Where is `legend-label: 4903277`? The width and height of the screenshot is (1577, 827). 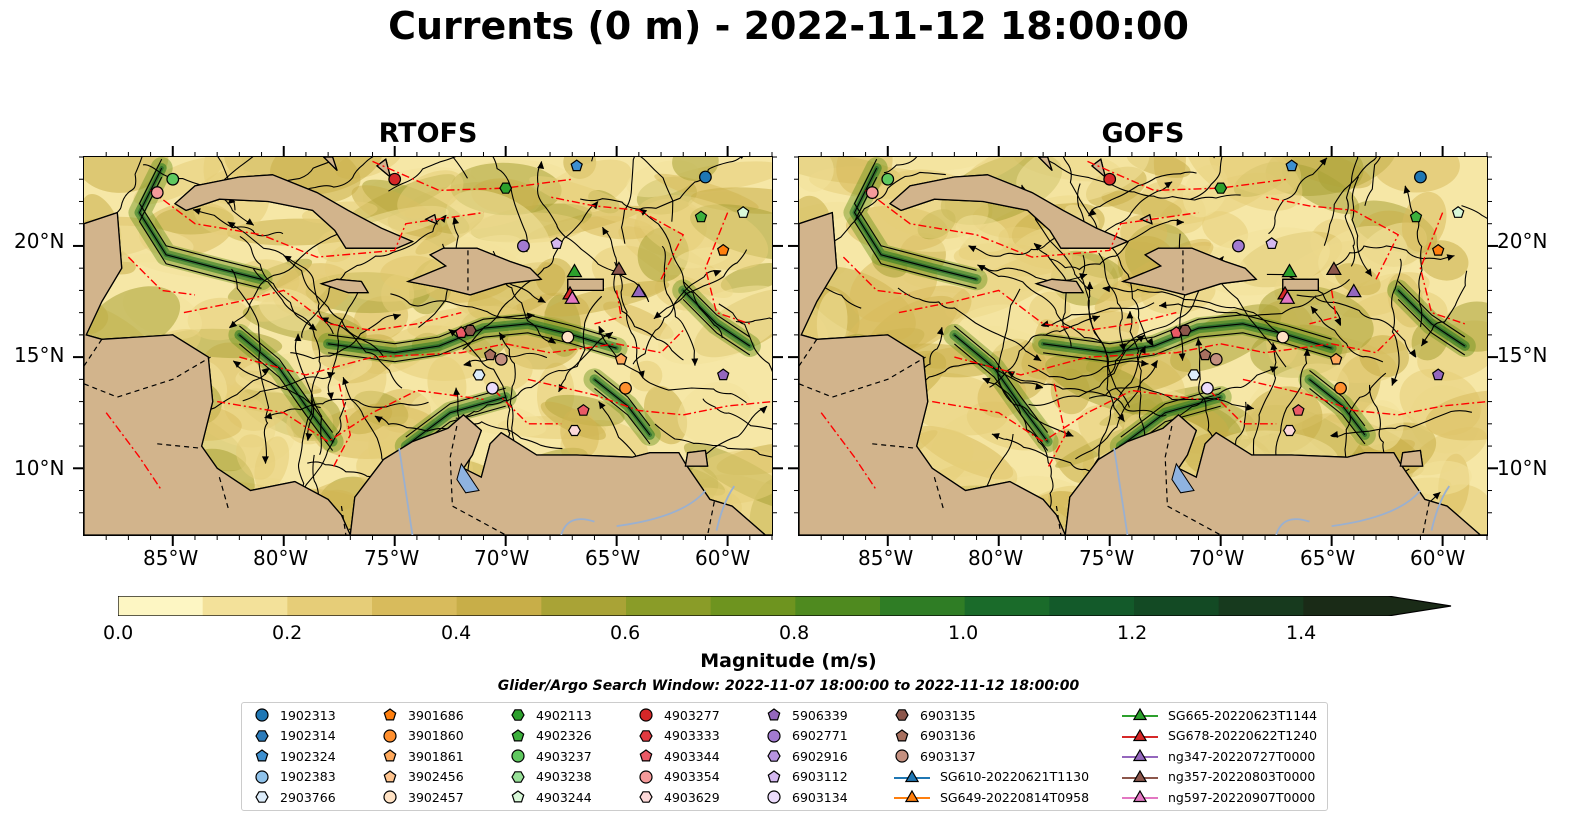
legend-label: 4903277 is located at coordinates (692, 715).